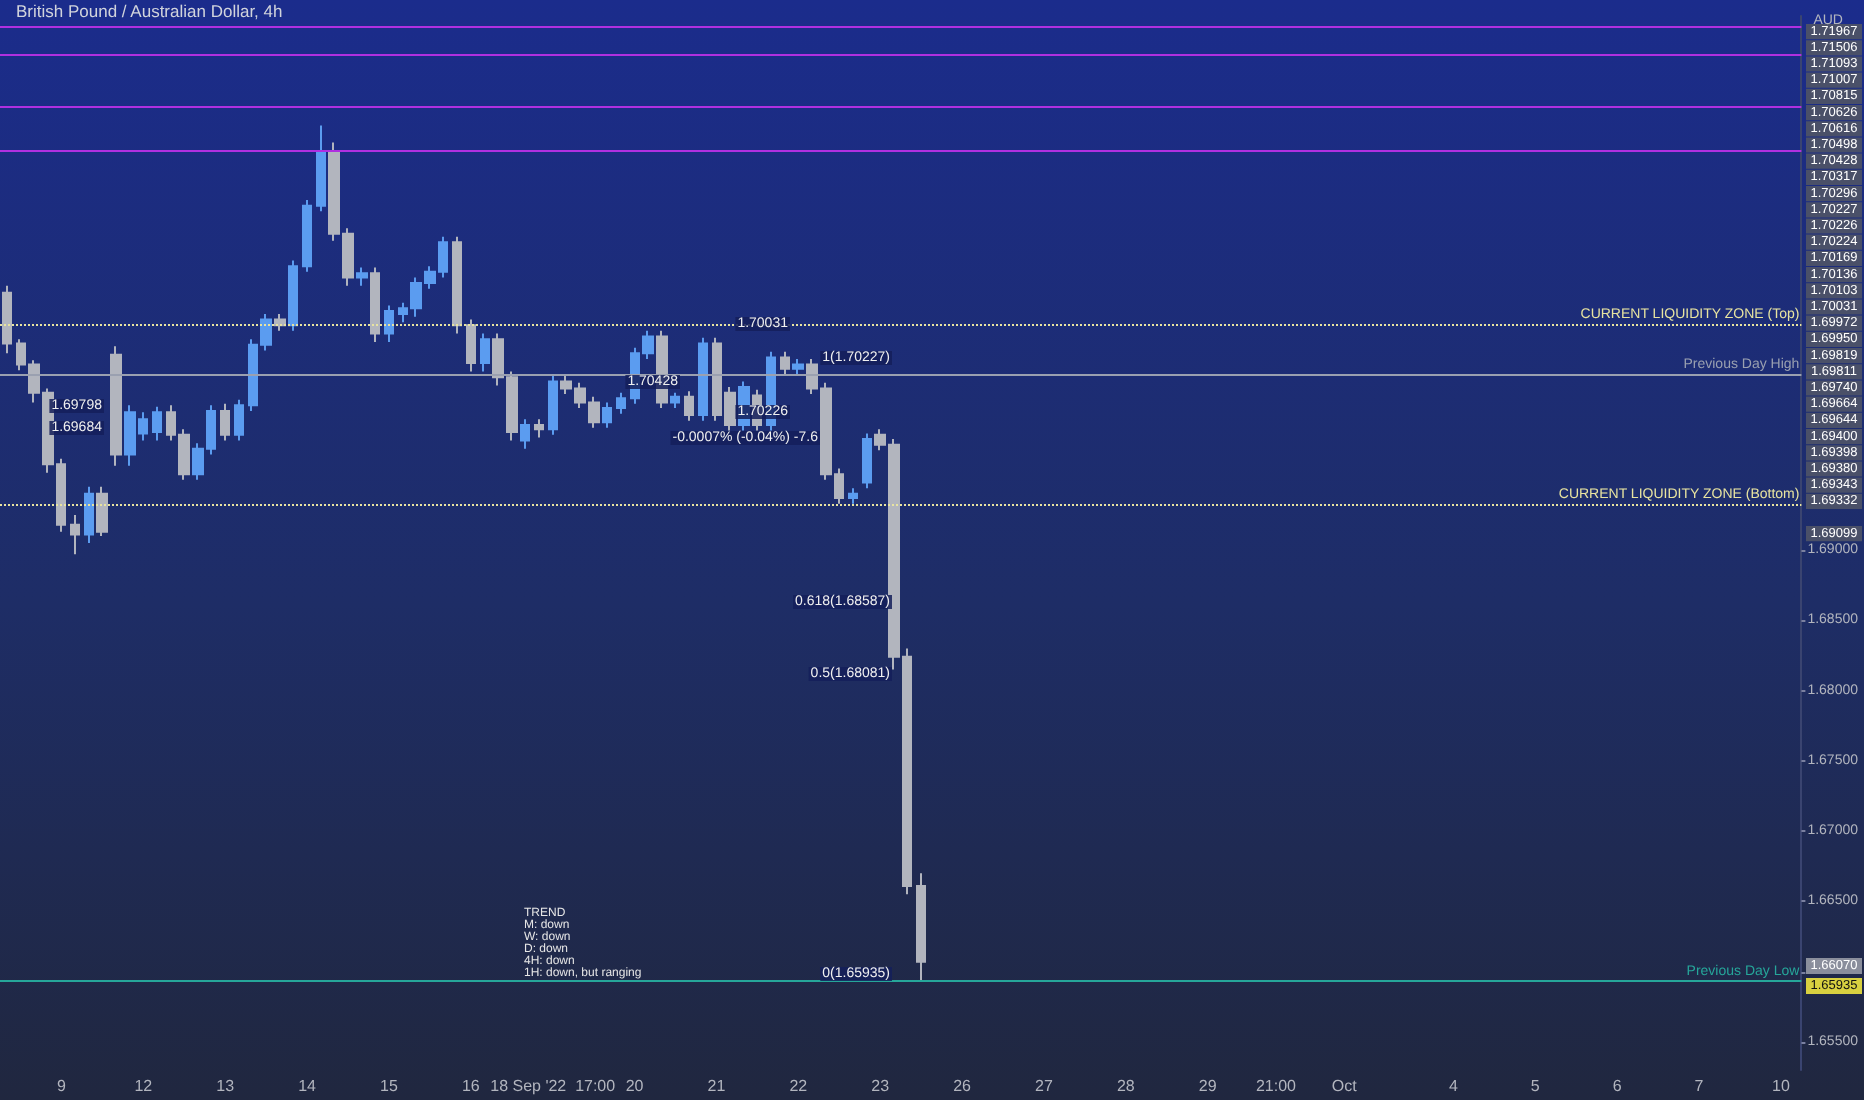 This screenshot has height=1100, width=1864. I want to click on x-tick-label: 4, so click(1453, 1086).